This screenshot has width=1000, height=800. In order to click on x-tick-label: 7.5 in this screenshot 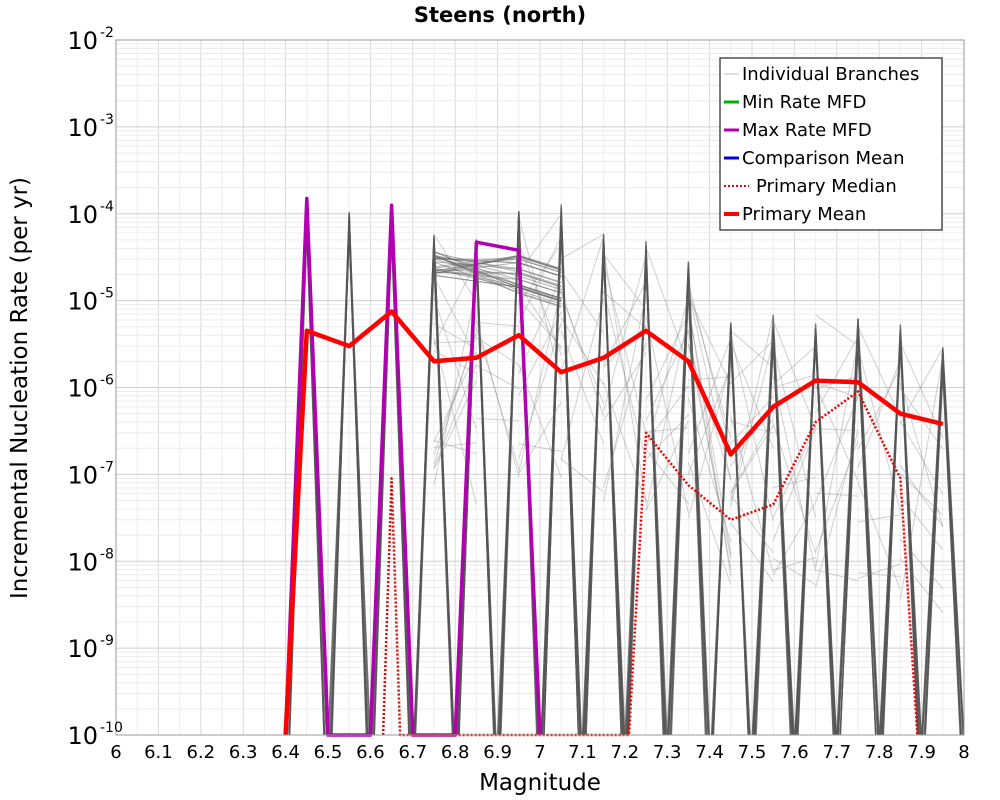, I will do `click(752, 752)`.